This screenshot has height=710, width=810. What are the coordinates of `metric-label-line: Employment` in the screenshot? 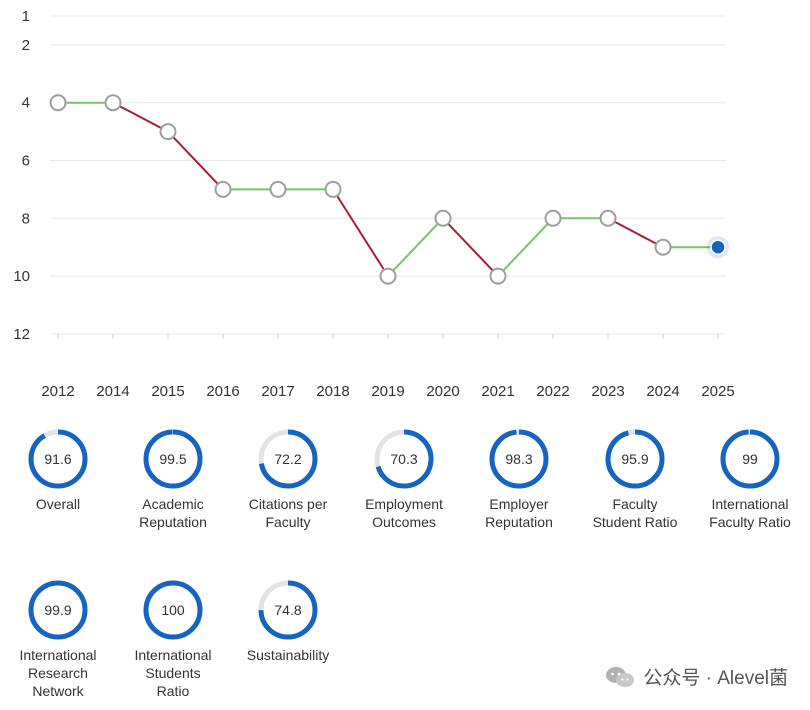 It's located at (404, 504).